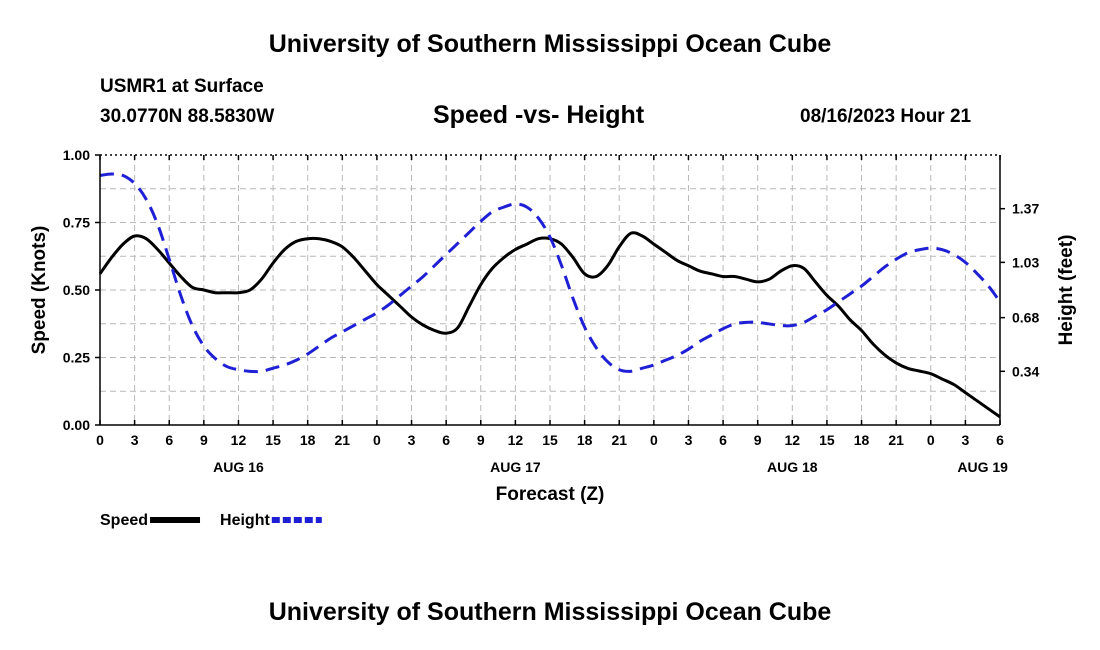  Describe the element at coordinates (982, 467) in the screenshot. I see `x-date-label: AUG 19` at that location.